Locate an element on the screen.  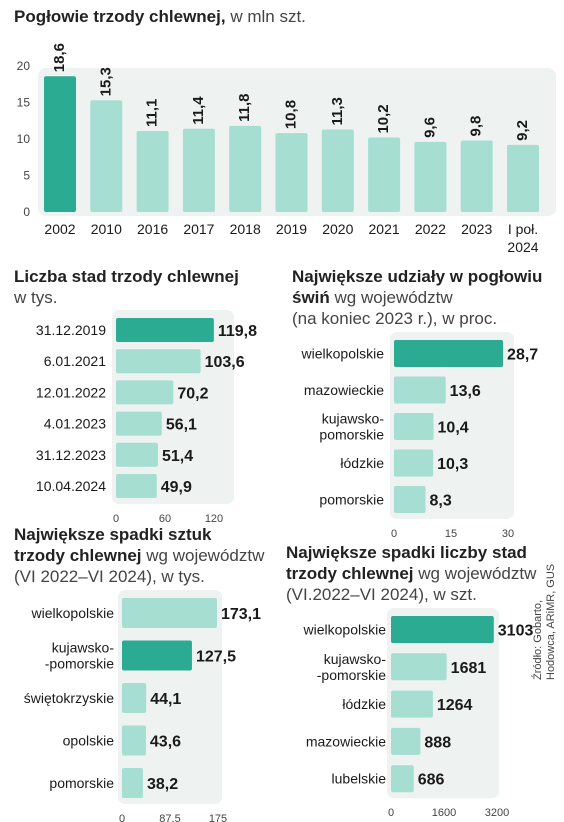
chart5-category-label: lubelskie is located at coordinates (359, 779).